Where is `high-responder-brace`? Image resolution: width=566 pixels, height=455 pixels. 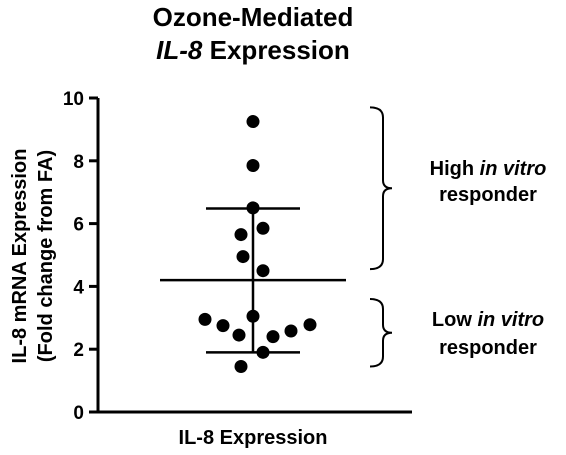
high-responder-brace is located at coordinates (381, 188).